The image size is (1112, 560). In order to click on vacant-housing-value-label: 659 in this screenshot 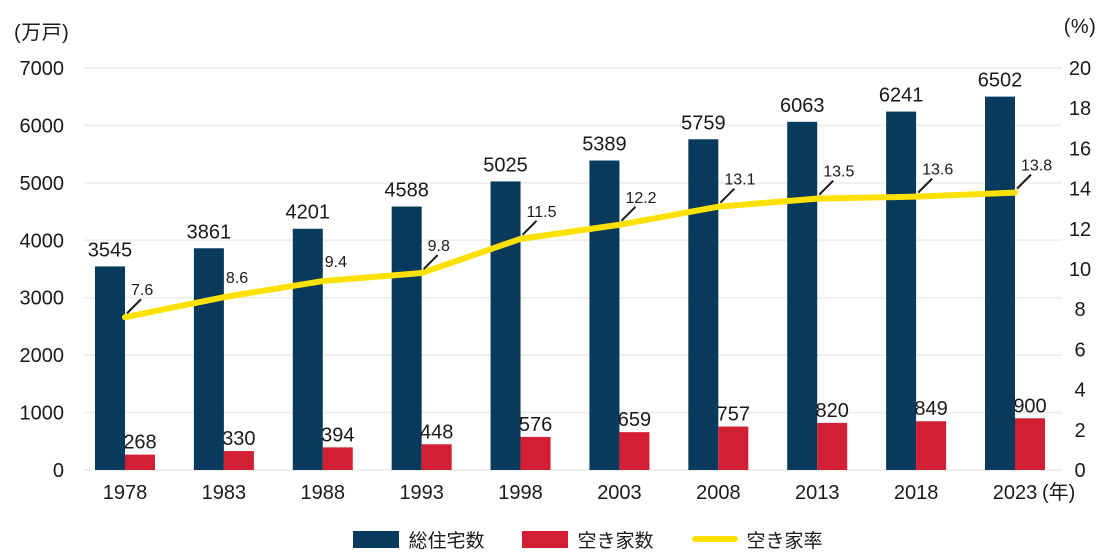, I will do `click(634, 420)`.